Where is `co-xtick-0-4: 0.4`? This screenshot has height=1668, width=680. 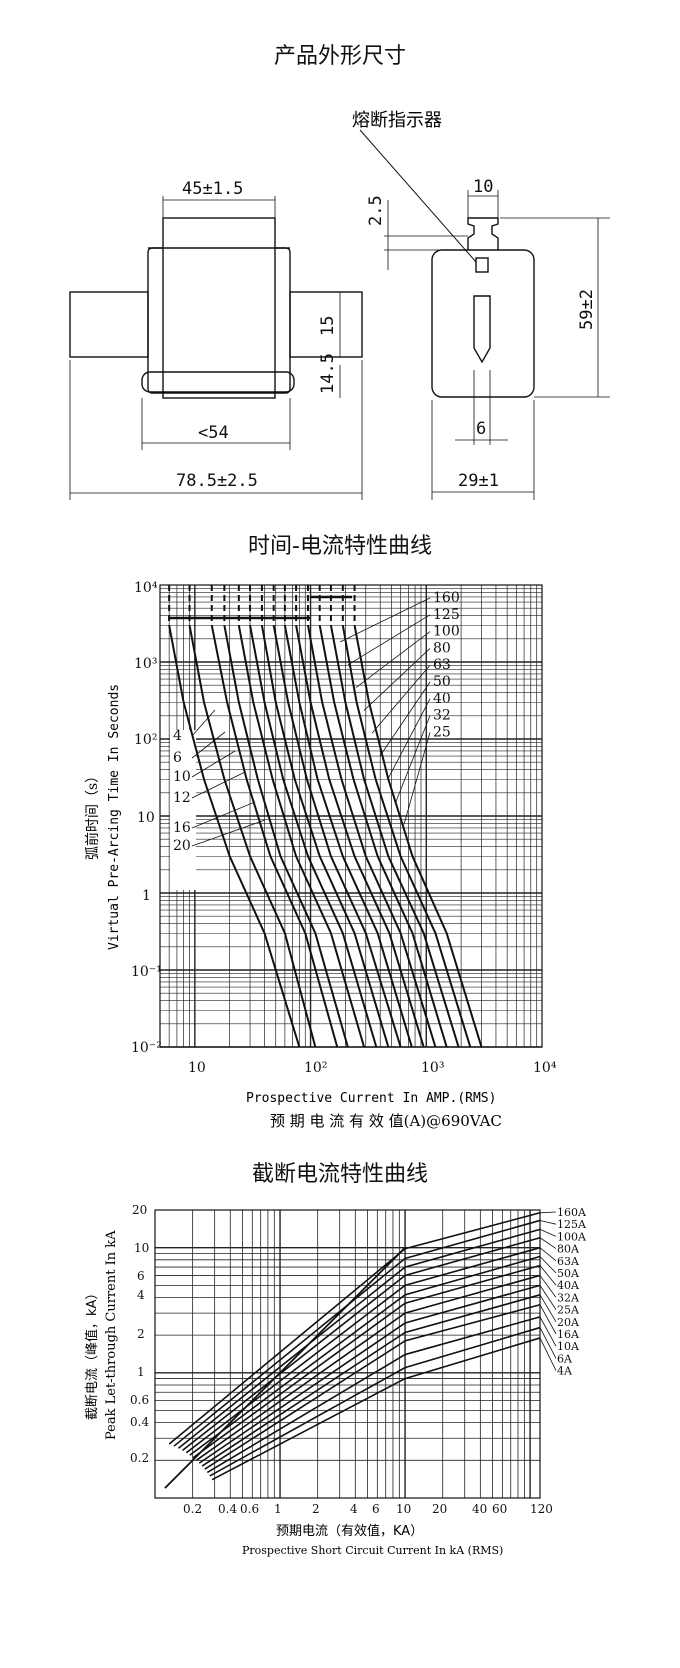 co-xtick-0-4: 0.4 is located at coordinates (227, 1509).